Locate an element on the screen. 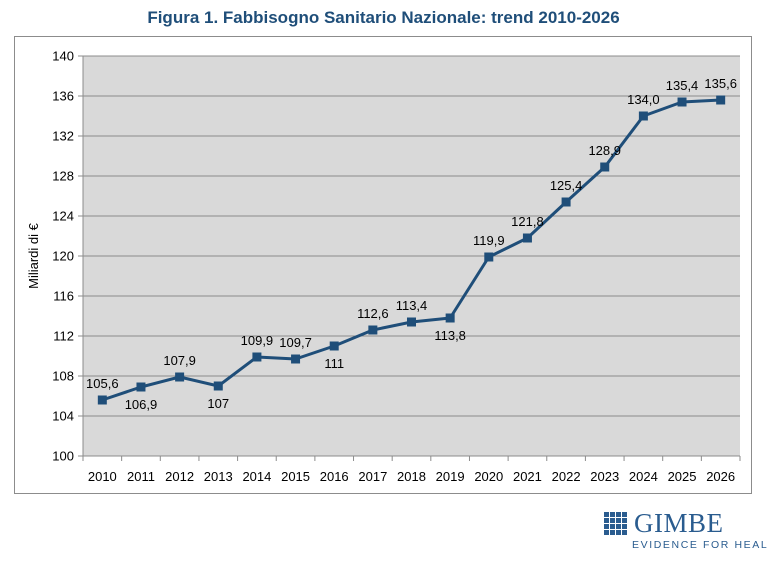 The width and height of the screenshot is (767, 564). data-point-2016 is located at coordinates (334, 346).